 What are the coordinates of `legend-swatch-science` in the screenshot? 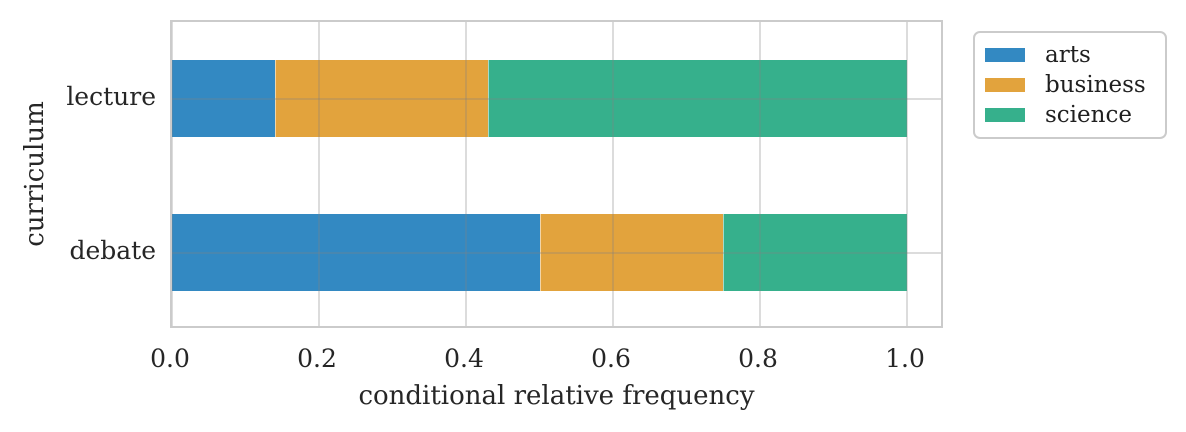 It's located at (1005, 115).